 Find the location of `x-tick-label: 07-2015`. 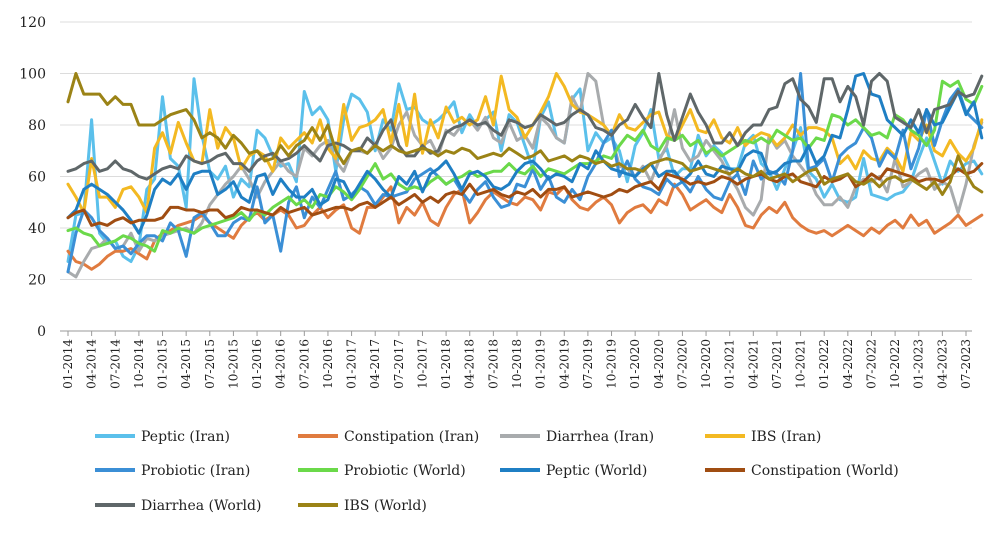

x-tick-label: 07-2015 is located at coordinates (210, 364).